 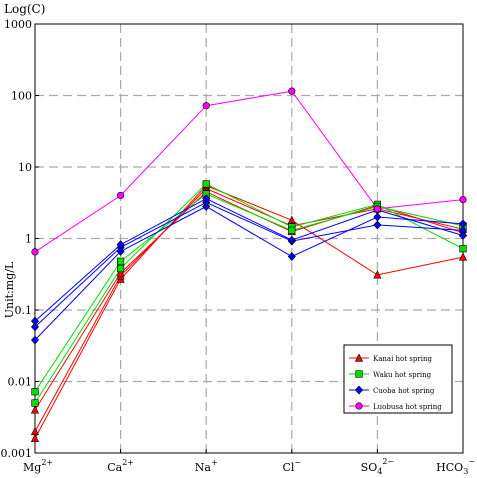 I want to click on x-tick-label: Ca2+, so click(x=120, y=466).